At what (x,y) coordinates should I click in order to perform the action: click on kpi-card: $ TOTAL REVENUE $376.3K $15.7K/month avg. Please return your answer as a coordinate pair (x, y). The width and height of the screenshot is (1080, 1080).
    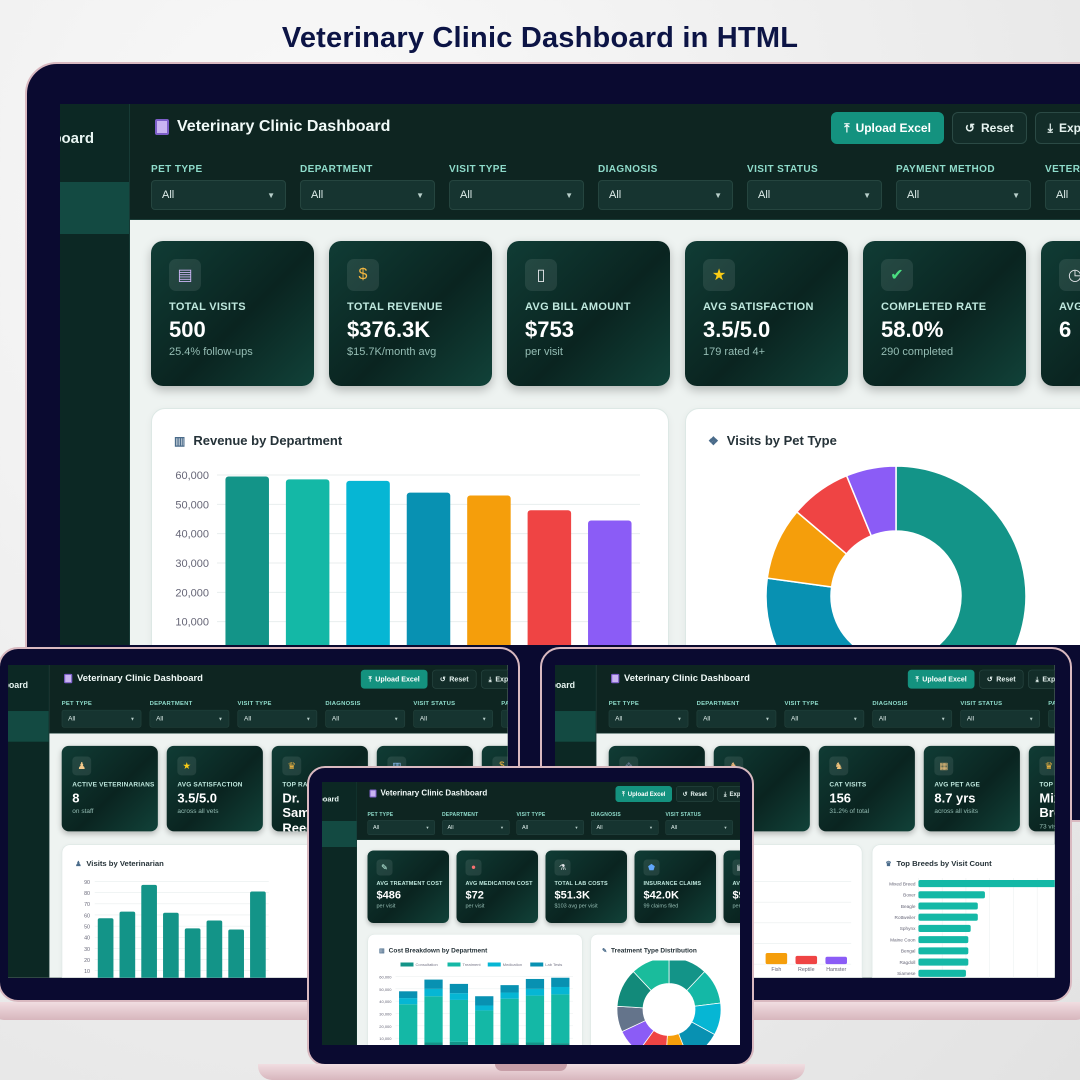
    Looking at the image, I should click on (410, 313).